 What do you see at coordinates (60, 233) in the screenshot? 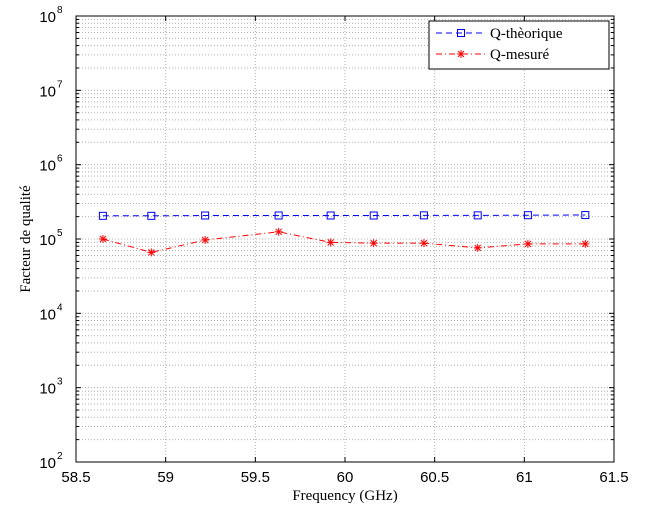
I see `y-tick-label-exponent: 5` at bounding box center [60, 233].